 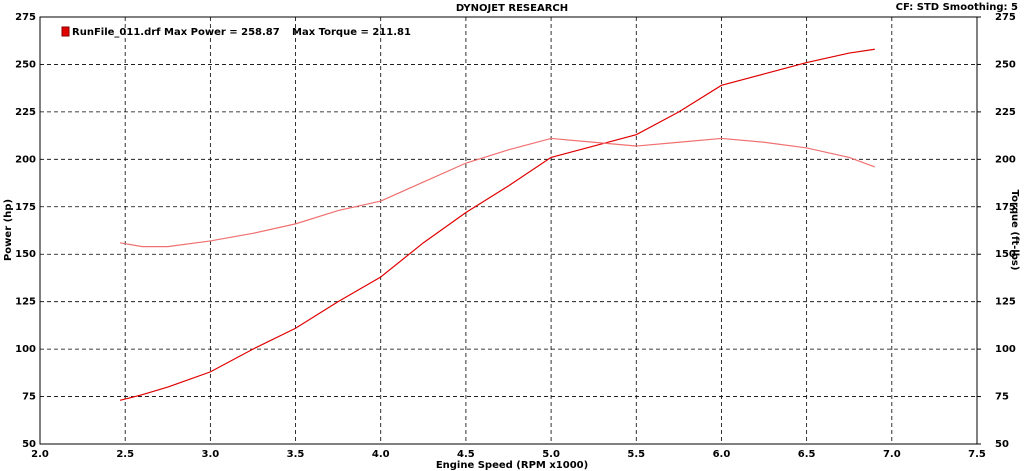 I want to click on x-axis-label: Engine Speed (RPM x1000), so click(x=512, y=465).